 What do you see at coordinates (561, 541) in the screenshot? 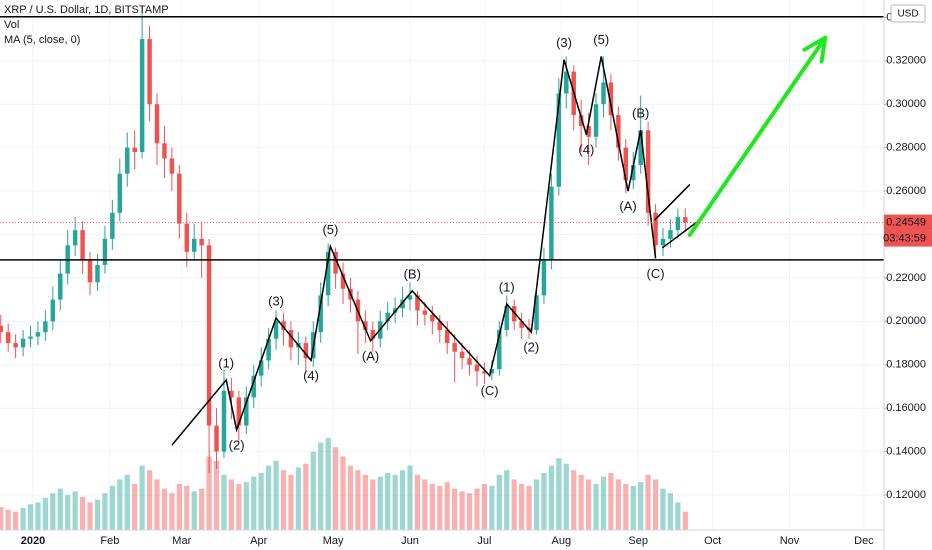
I see `x-tick-label: Aug` at bounding box center [561, 541].